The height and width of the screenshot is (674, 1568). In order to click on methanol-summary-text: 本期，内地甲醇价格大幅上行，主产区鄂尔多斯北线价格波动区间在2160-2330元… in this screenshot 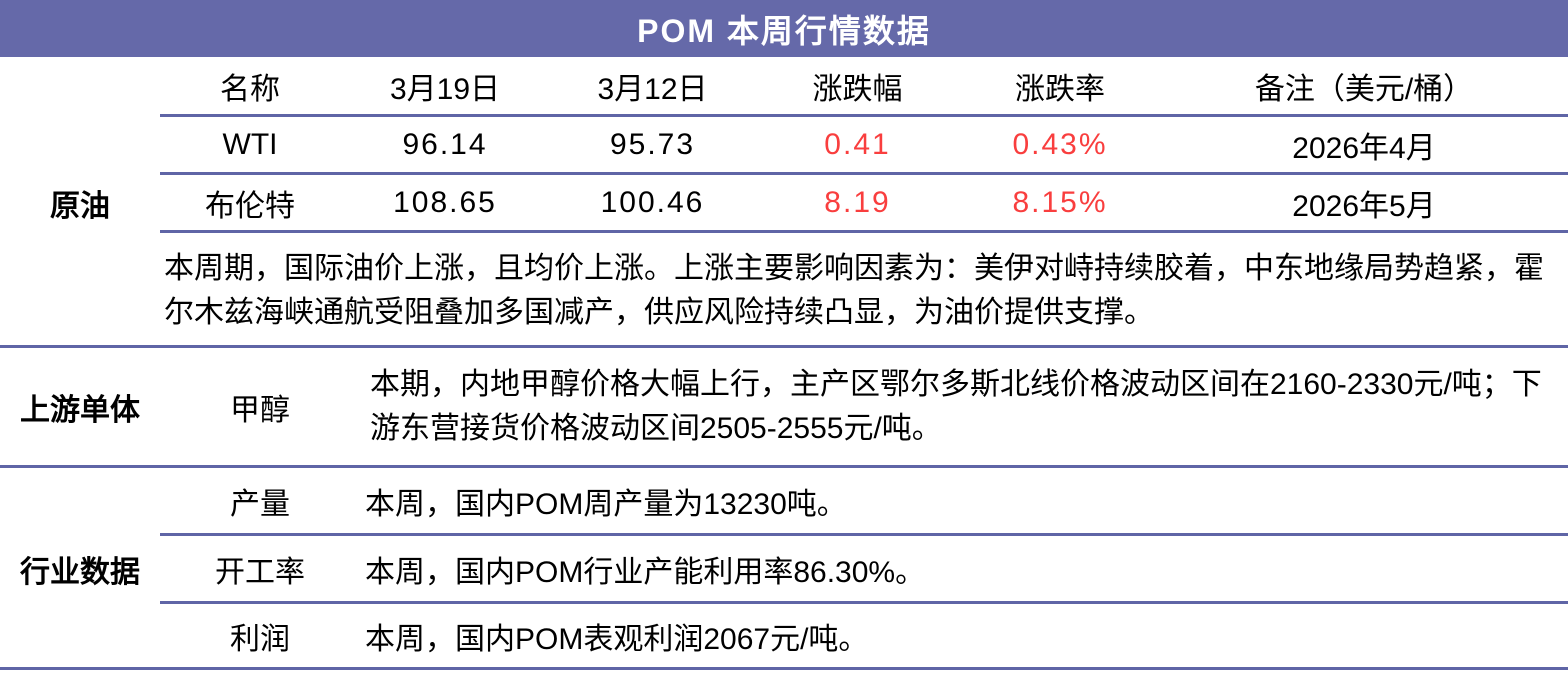, I will do `click(956, 406)`.